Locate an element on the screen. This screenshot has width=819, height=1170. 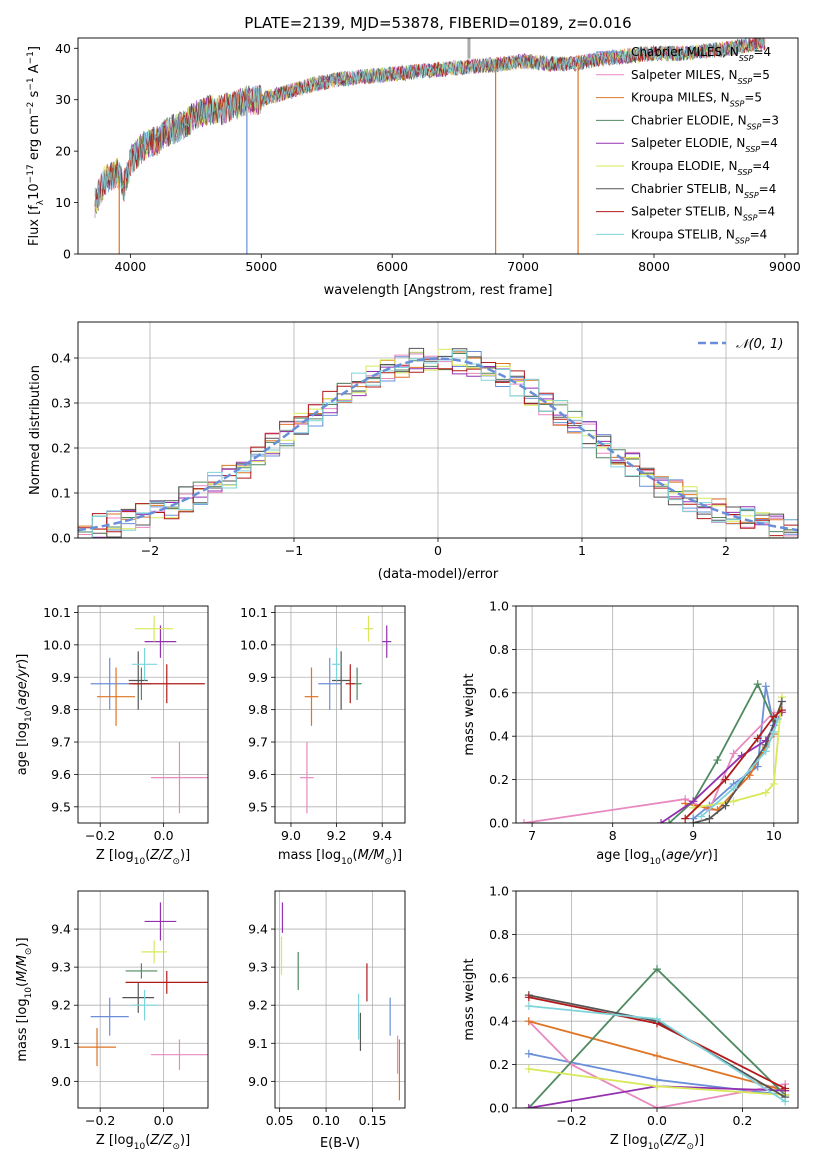
axes-mass-vs-Z: −0.2 0.0 9.0 9.1 9.2 9.3 9.4 is located at coordinates (130, 1009).